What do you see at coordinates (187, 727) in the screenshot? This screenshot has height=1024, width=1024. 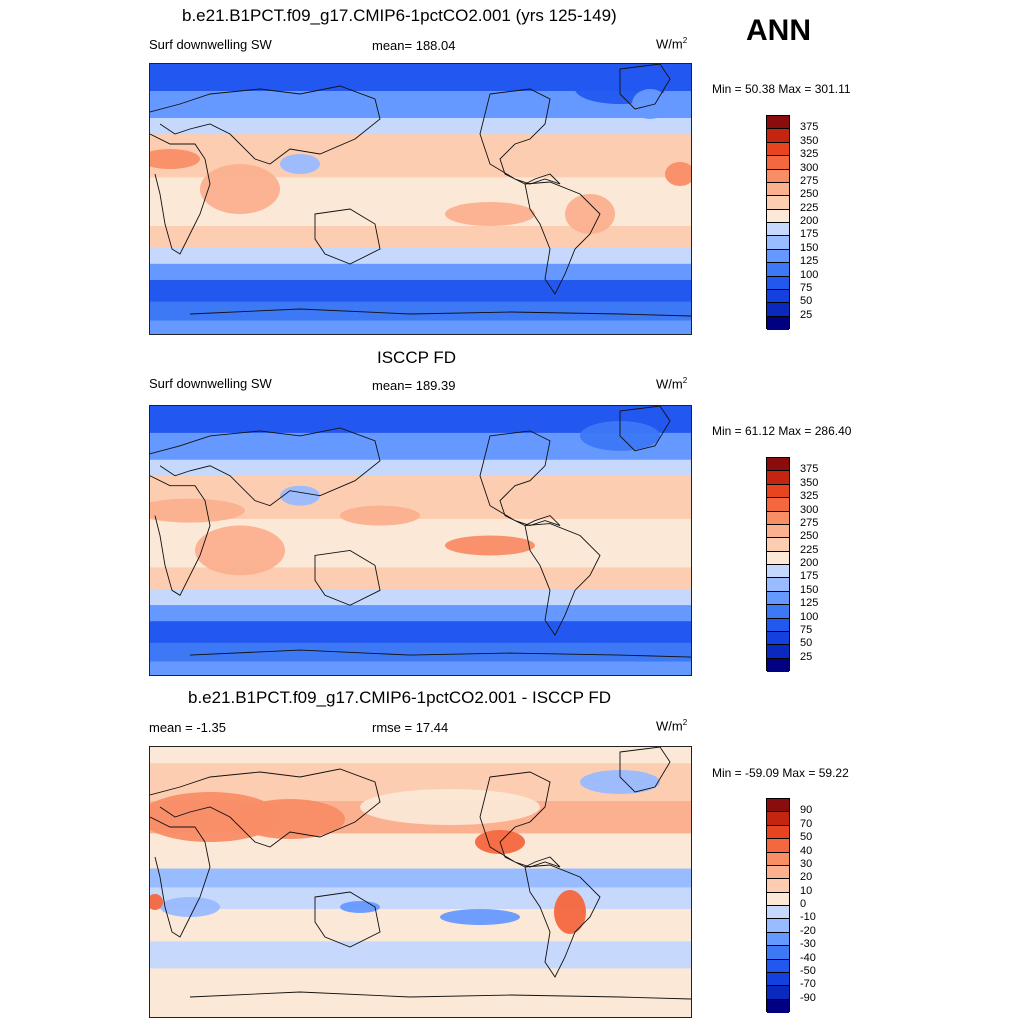 I see `panel3-mean-label: mean = -1.35` at bounding box center [187, 727].